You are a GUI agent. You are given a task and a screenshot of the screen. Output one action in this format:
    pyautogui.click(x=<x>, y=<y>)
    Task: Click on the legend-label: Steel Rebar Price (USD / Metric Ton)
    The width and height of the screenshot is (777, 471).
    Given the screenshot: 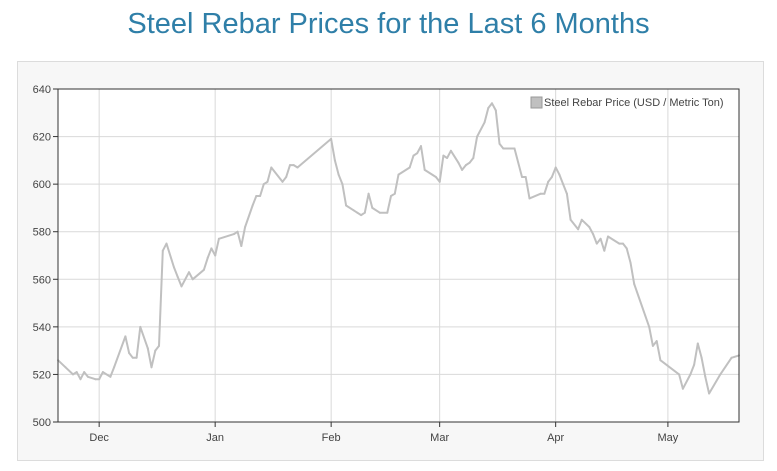 What is the action you would take?
    pyautogui.click(x=634, y=103)
    